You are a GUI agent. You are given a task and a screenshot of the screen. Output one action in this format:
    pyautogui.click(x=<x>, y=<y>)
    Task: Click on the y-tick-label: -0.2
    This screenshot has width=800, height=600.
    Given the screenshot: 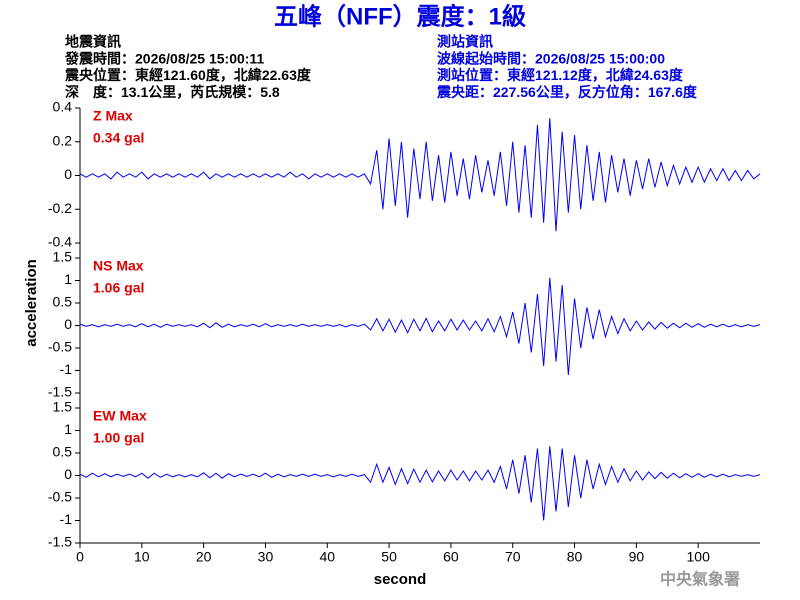 What is the action you would take?
    pyautogui.click(x=60, y=208)
    